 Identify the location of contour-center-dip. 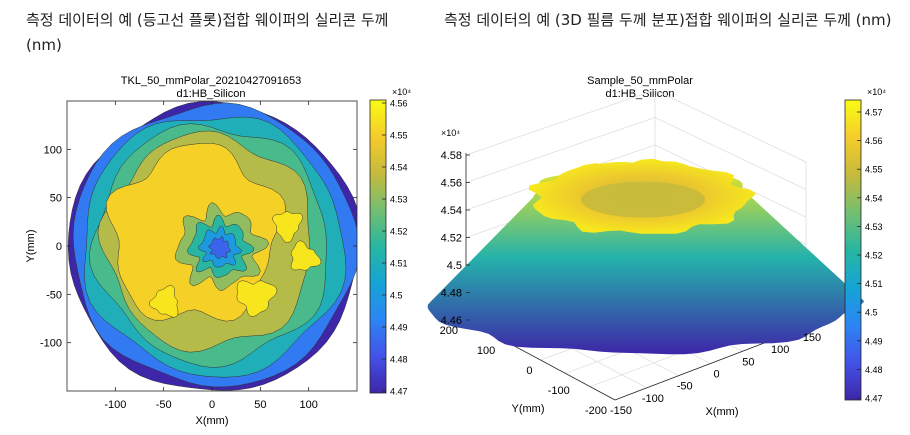
(222, 246).